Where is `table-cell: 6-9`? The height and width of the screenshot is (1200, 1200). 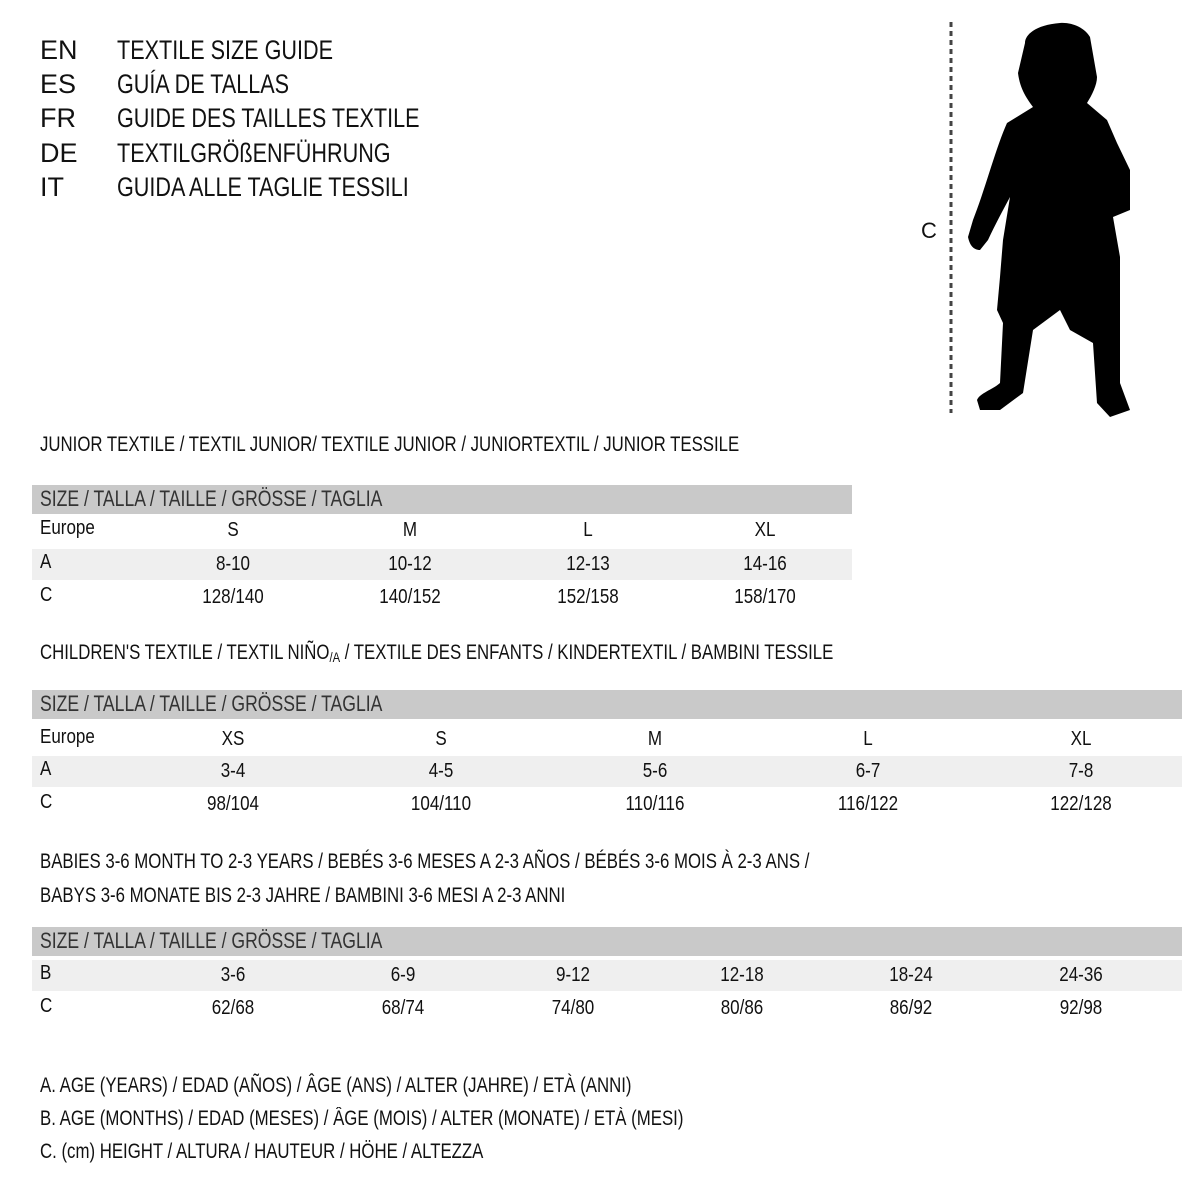 table-cell: 6-9 is located at coordinates (403, 975).